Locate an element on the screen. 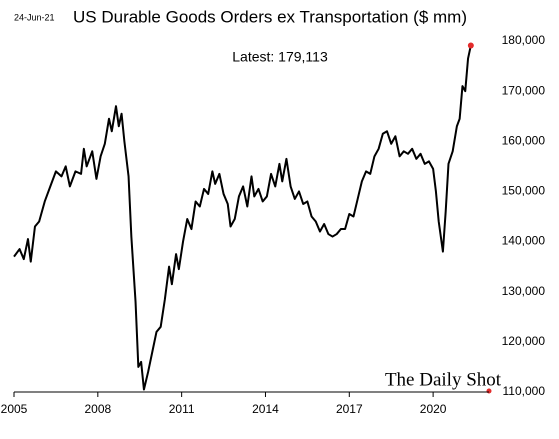 This screenshot has width=559, height=439. y-tick-label: 140,000 is located at coordinates (524, 241).